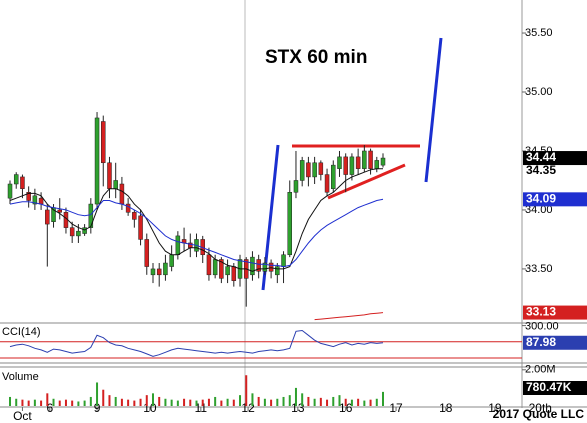 The width and height of the screenshot is (587, 423). What do you see at coordinates (21, 332) in the screenshot?
I see `cci-title: CCI(14)` at bounding box center [21, 332].